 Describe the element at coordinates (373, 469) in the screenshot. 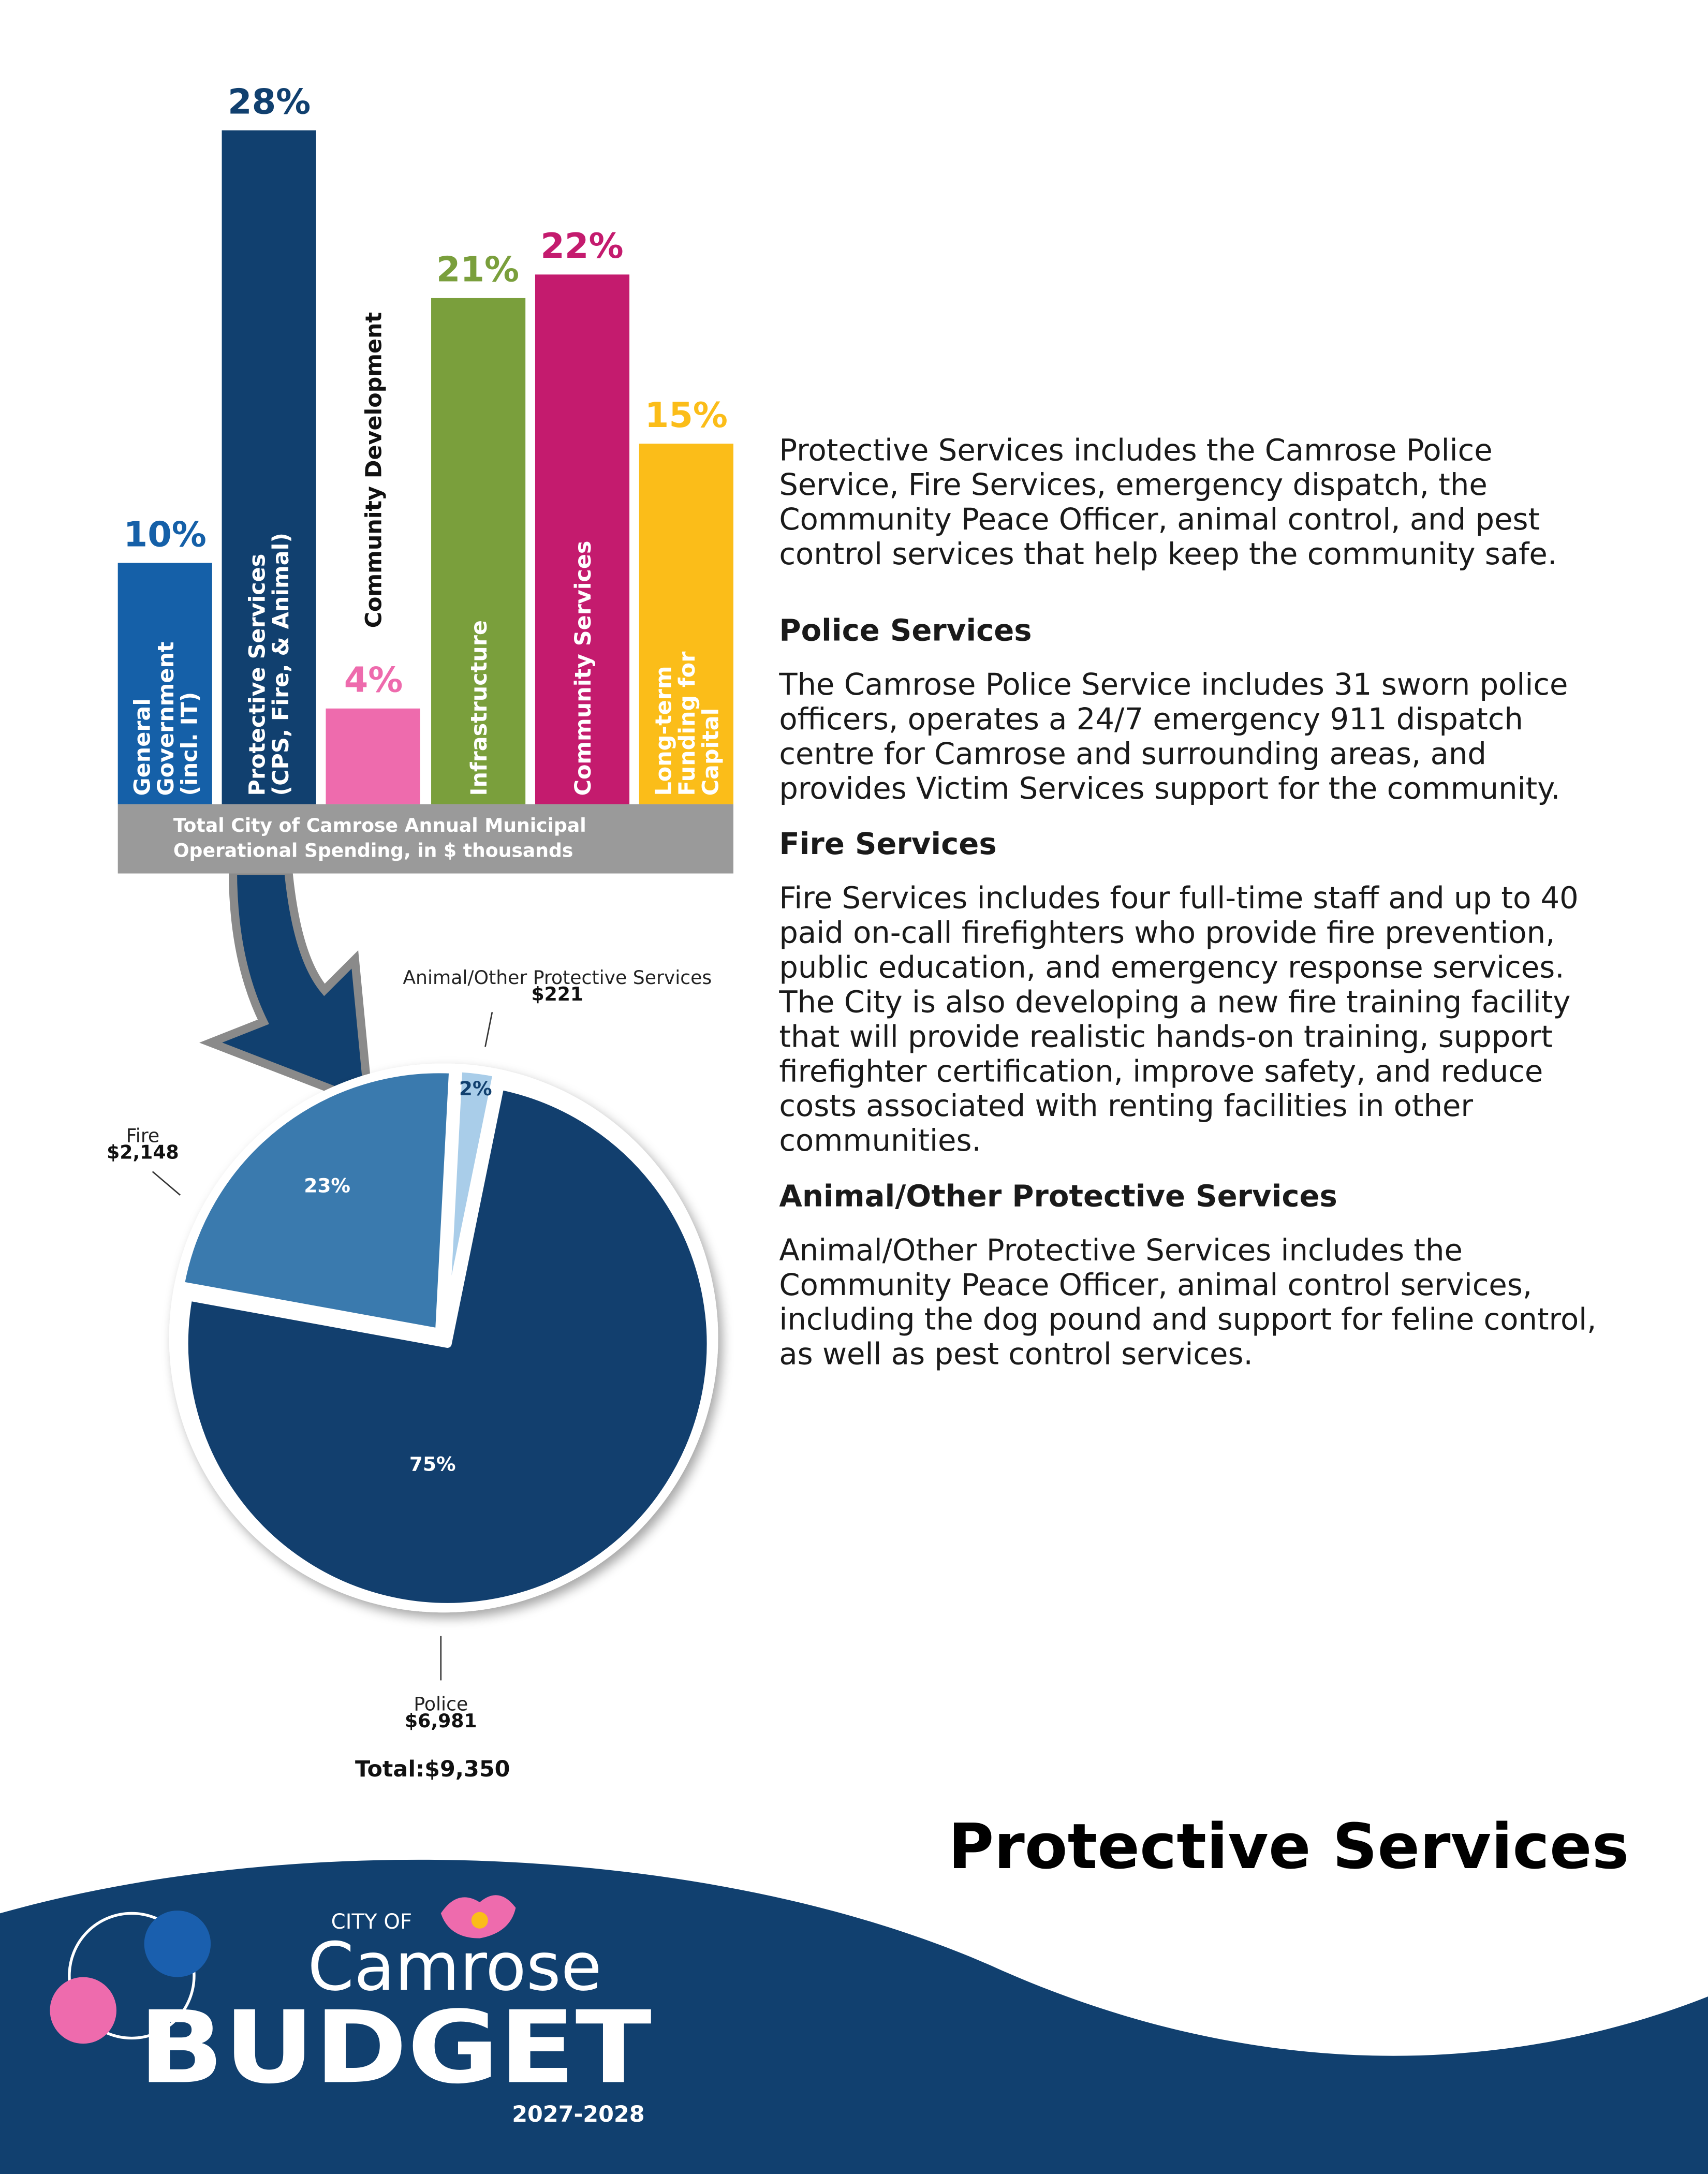

I see `category-label: Community Development` at that location.